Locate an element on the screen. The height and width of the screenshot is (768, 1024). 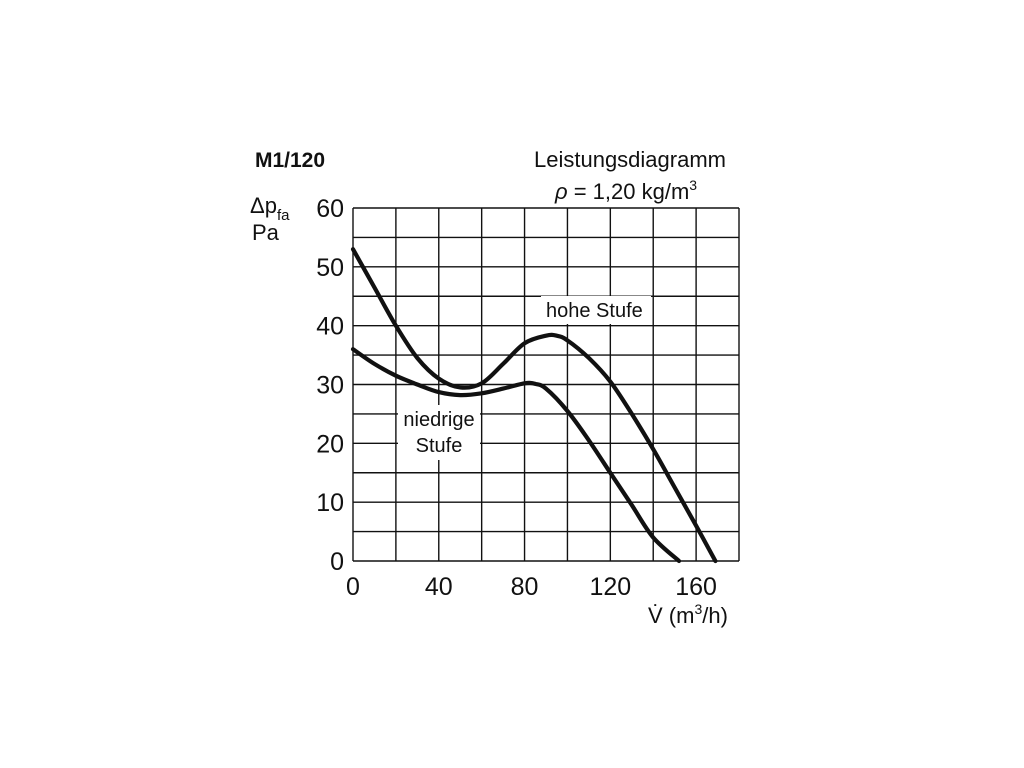
x-tick-label: 40 is located at coordinates (439, 587).